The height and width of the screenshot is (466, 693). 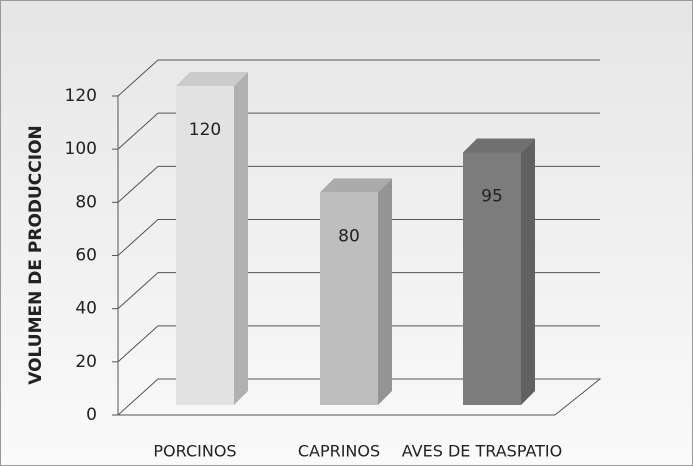 I want to click on y-tick-label: 100, so click(x=81, y=149).